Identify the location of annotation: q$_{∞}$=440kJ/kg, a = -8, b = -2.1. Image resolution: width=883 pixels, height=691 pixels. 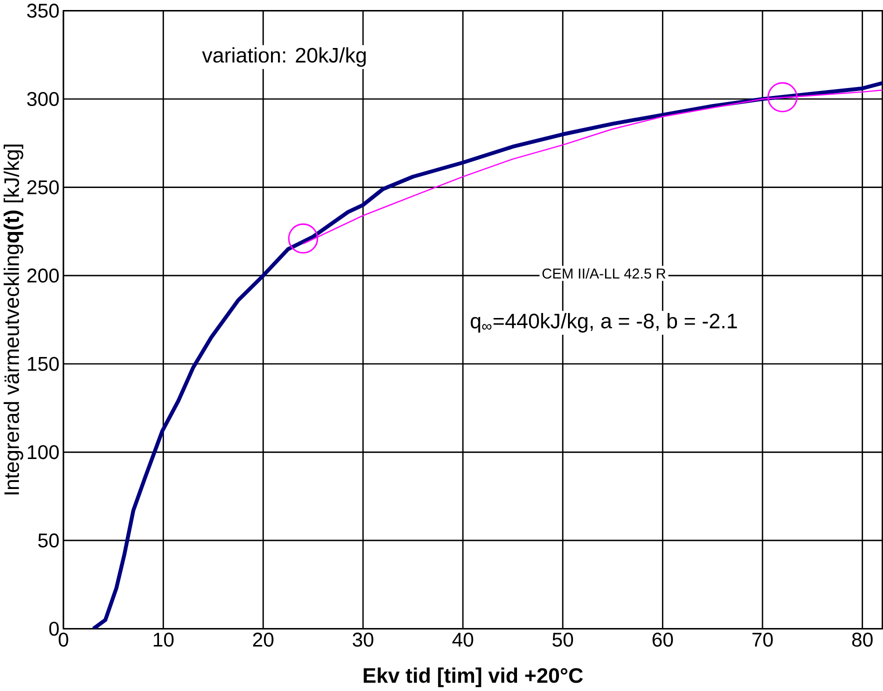
(603, 323).